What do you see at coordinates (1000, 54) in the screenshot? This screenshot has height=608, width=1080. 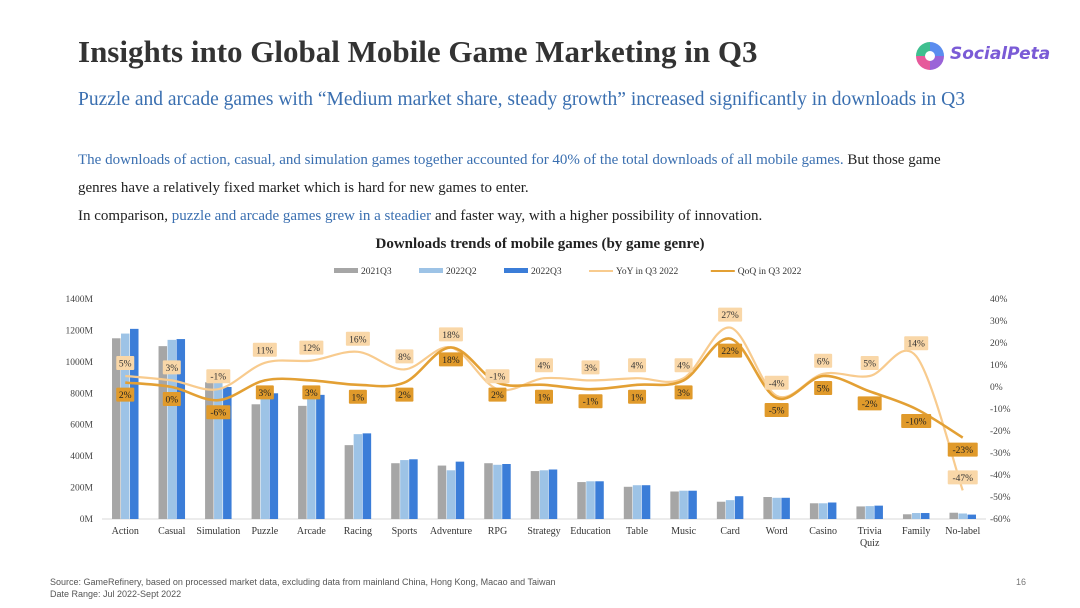 I see `brand-name: SocialPeta` at bounding box center [1000, 54].